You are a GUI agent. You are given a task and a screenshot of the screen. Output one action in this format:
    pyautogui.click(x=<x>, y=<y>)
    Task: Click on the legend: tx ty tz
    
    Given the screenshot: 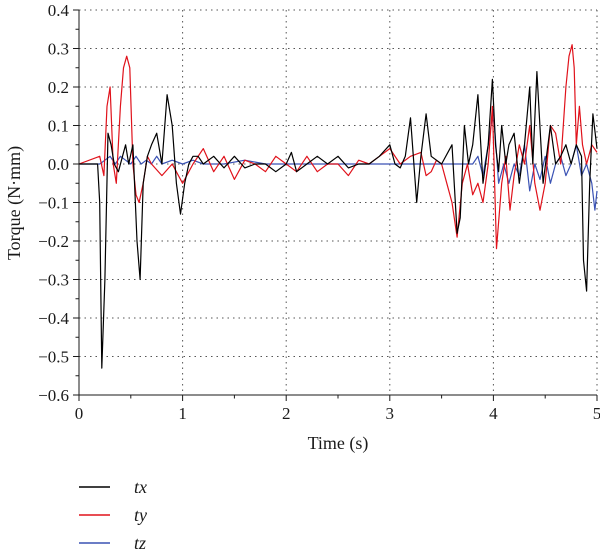 What is the action you would take?
    pyautogui.click(x=113, y=514)
    